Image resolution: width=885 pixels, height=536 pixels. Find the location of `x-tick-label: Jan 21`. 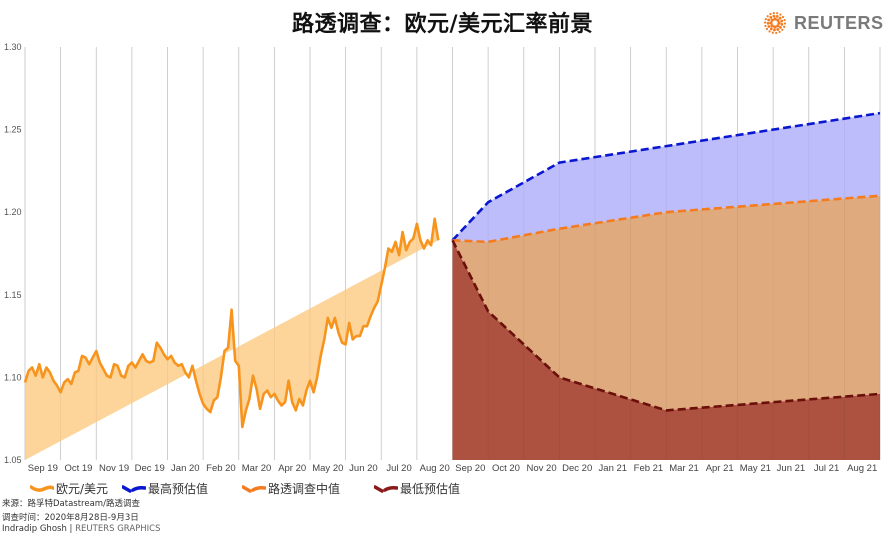

x-tick-label: Jan 21 is located at coordinates (613, 468).